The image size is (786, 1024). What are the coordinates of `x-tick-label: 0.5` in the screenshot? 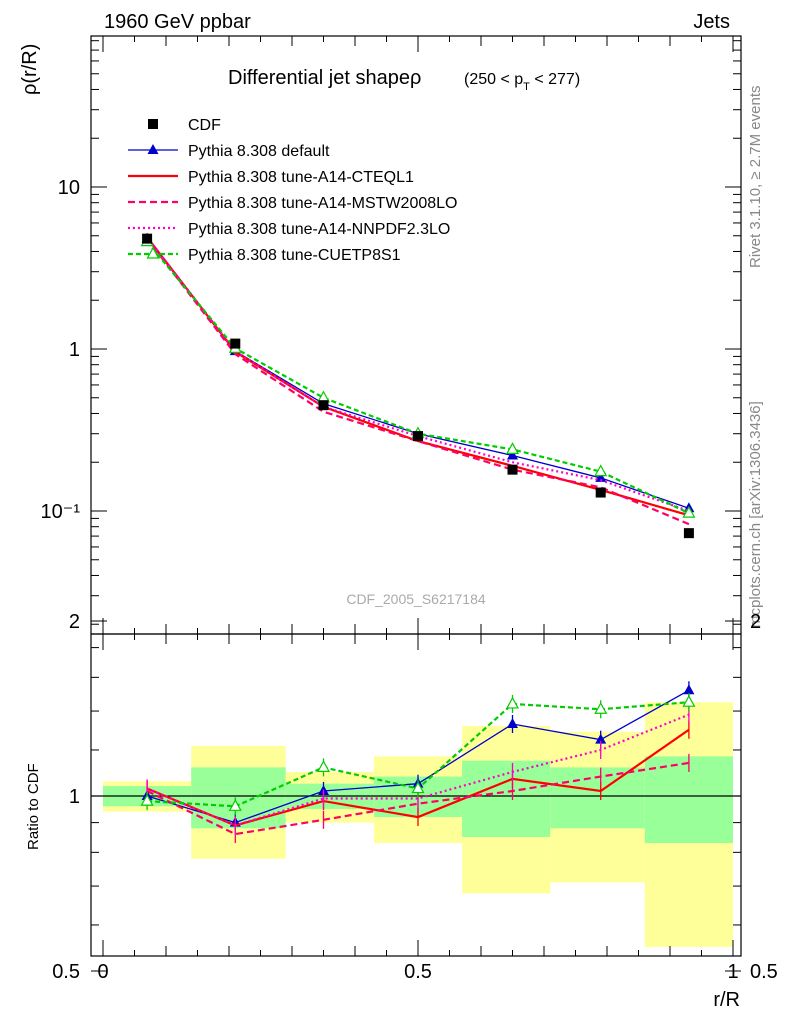 It's located at (418, 972).